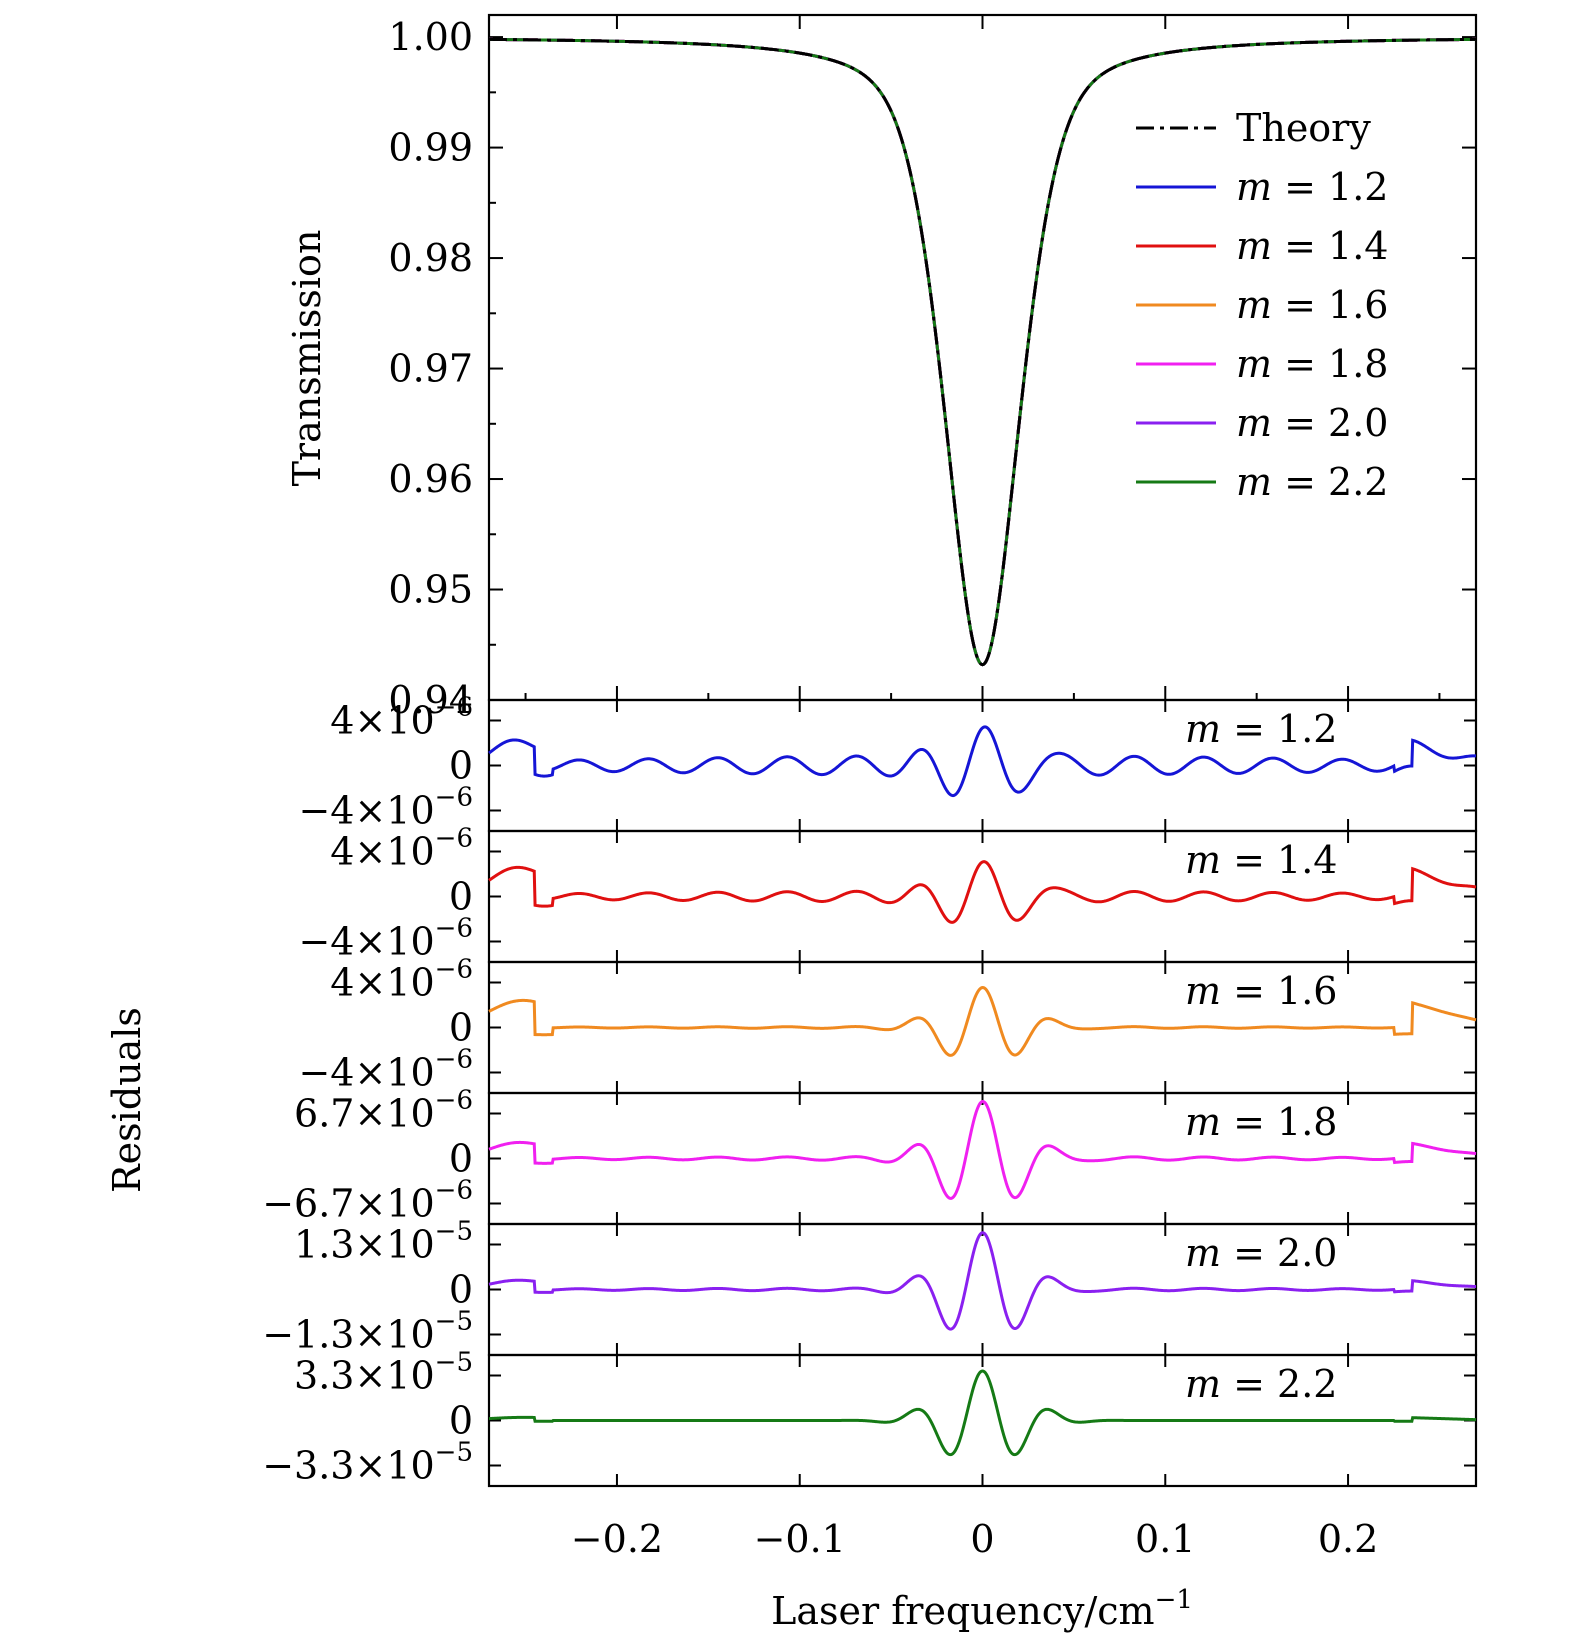  I want to click on residual-panel-18: 6.7×10−60−6.7×10−6m = 1.8, so click(870, 1156).